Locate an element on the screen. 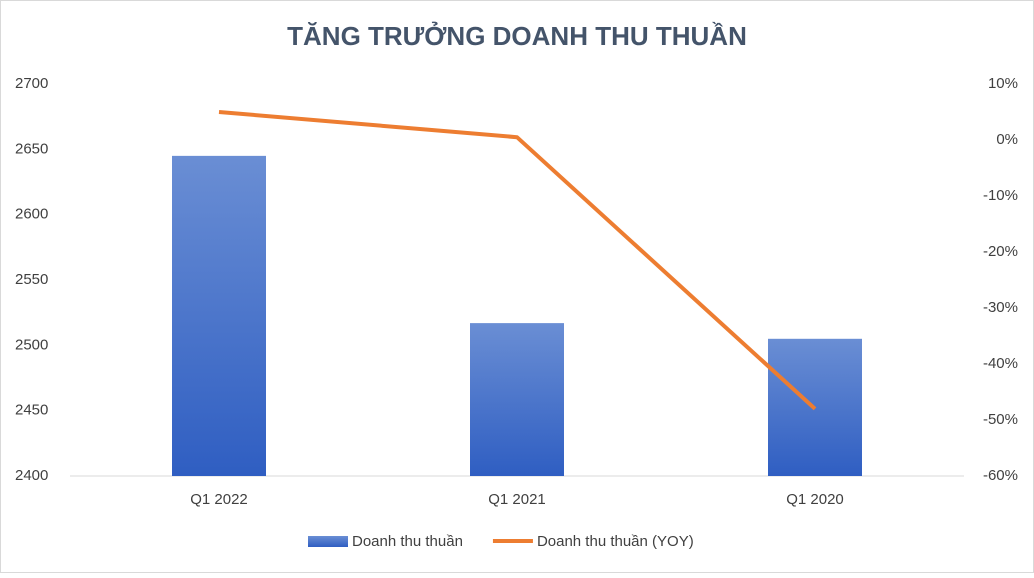  y2-tick-label: -20% is located at coordinates (1000, 251).